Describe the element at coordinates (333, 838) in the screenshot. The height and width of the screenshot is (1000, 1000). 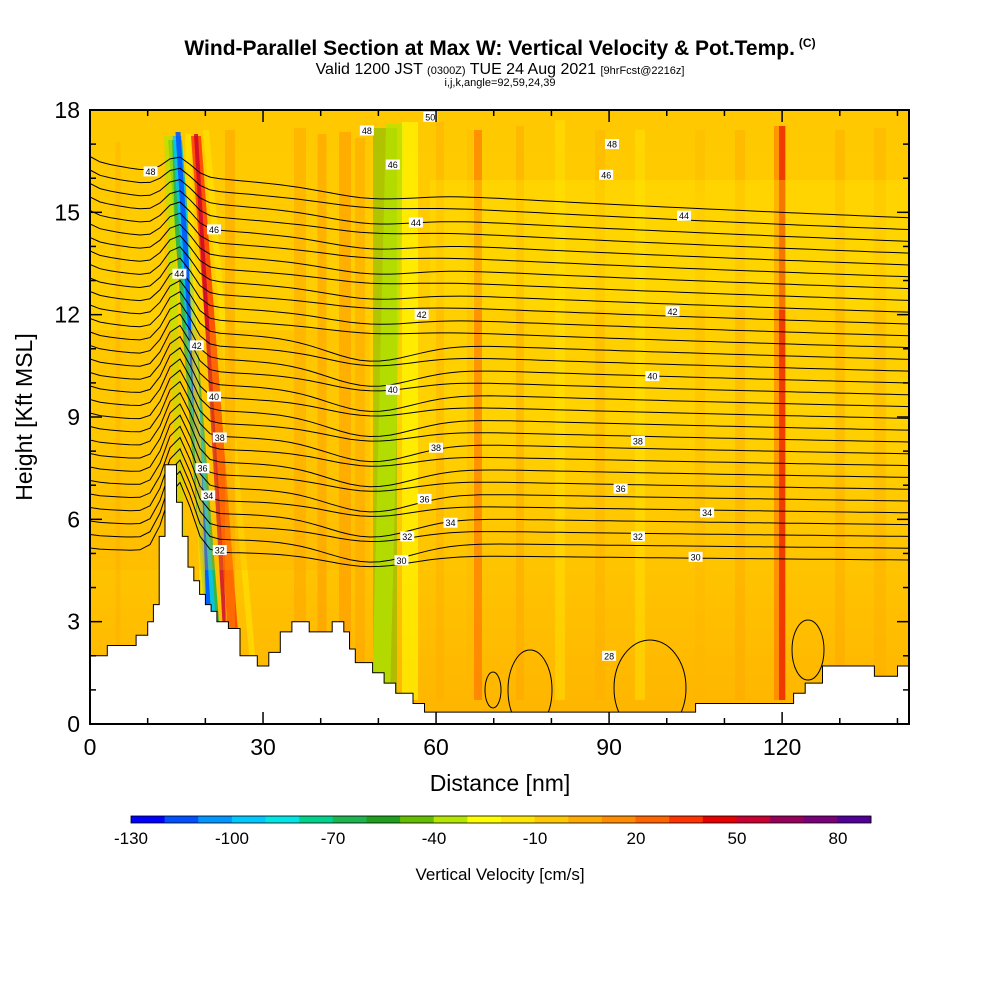
I see `colorbar-tick-label: -70` at that location.